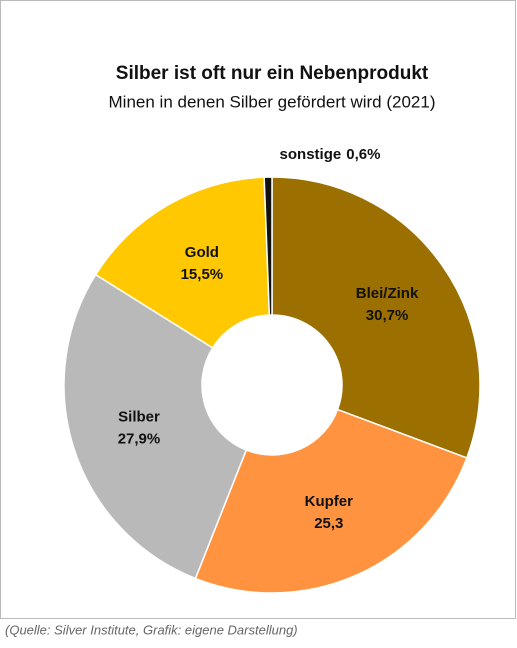  I want to click on slice-value: 30,7%, so click(387, 315).